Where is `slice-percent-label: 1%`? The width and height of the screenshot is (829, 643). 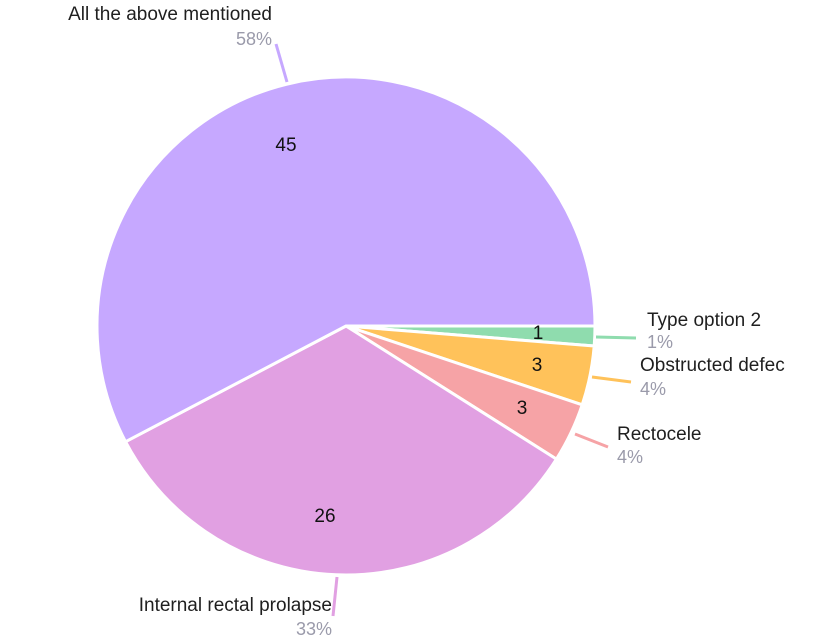 slice-percent-label: 1% is located at coordinates (660, 342).